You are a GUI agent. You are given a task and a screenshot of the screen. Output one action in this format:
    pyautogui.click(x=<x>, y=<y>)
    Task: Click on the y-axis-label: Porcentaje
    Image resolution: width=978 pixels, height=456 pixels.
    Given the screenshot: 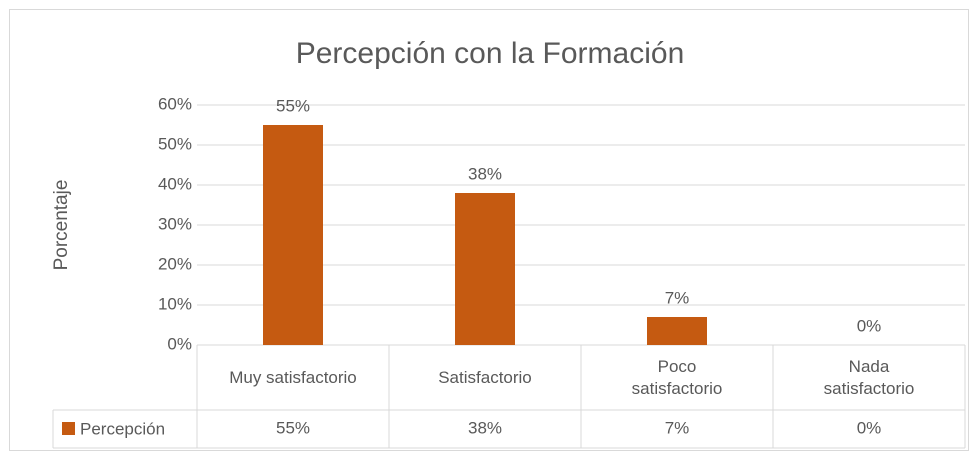 What is the action you would take?
    pyautogui.click(x=61, y=225)
    